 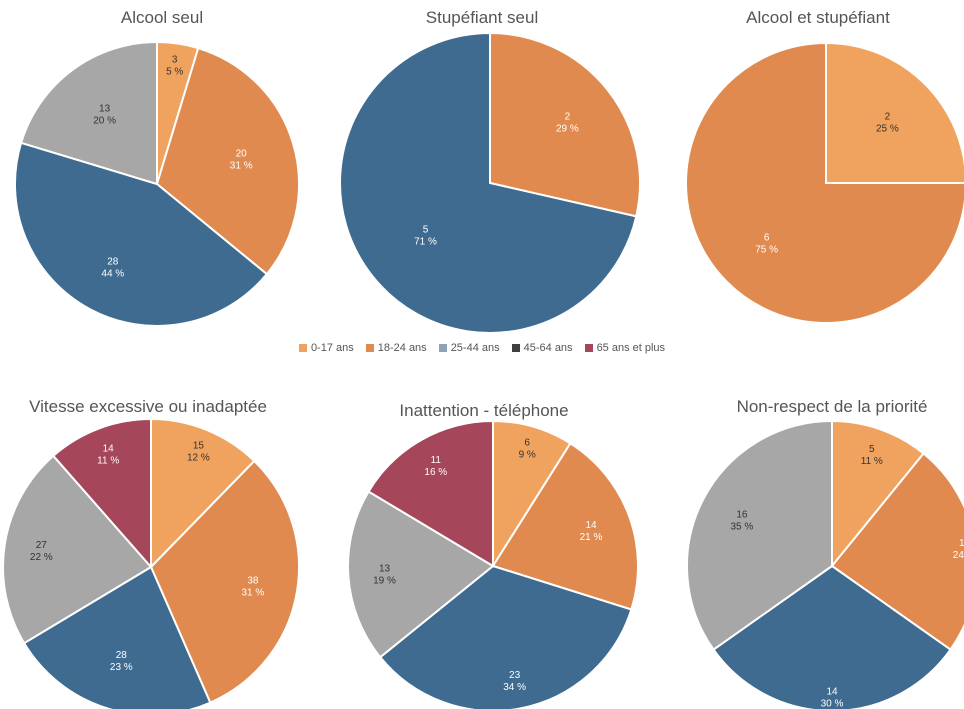 What do you see at coordinates (175, 60) in the screenshot?
I see `slice-value-label: 3` at bounding box center [175, 60].